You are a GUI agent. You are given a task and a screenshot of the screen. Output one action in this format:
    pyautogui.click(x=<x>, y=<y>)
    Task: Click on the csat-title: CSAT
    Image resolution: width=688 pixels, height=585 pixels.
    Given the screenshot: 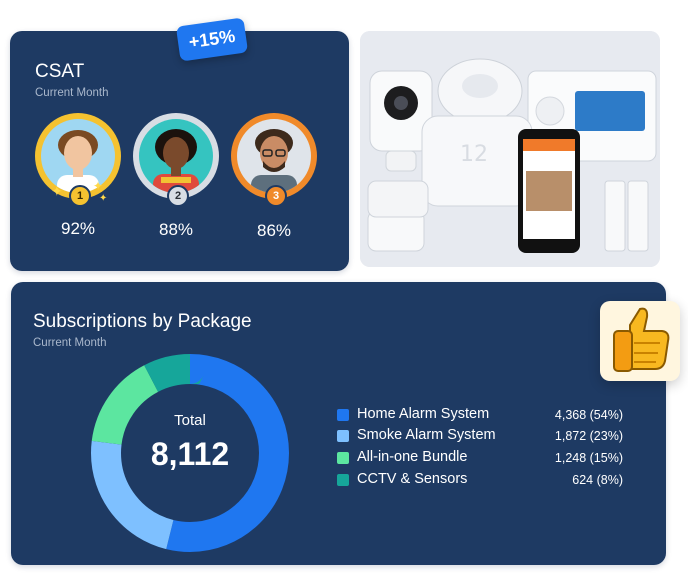 What is the action you would take?
    pyautogui.click(x=60, y=71)
    